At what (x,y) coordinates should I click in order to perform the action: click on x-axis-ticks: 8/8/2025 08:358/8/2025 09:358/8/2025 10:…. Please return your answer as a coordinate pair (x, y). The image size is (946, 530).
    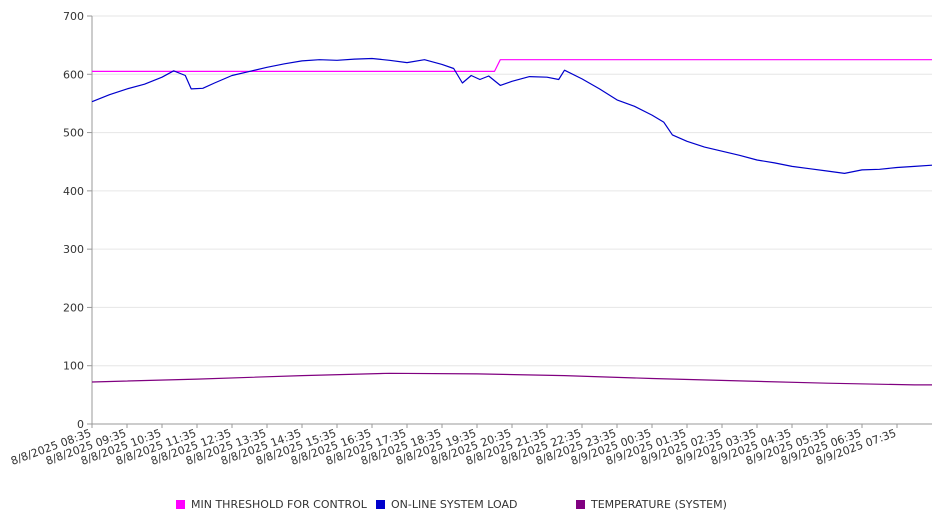
    Looking at the image, I should click on (453, 447).